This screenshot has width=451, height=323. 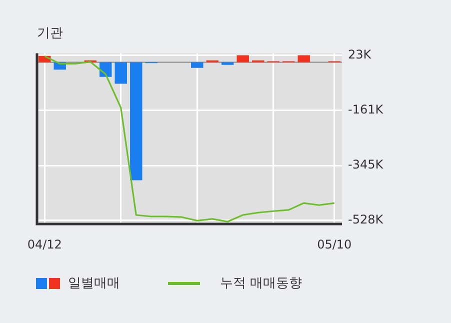 What do you see at coordinates (261, 283) in the screenshot?
I see `legend-label: 누적 매매동향` at bounding box center [261, 283].